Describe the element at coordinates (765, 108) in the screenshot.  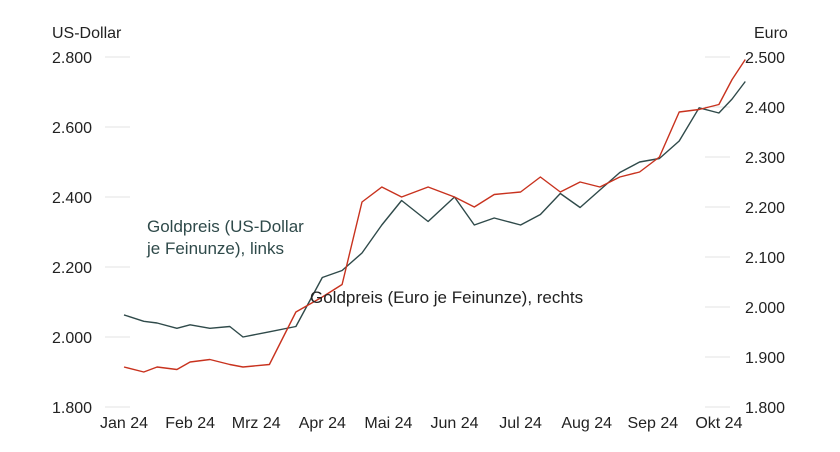
I see `right-tick-label: 2.400` at that location.